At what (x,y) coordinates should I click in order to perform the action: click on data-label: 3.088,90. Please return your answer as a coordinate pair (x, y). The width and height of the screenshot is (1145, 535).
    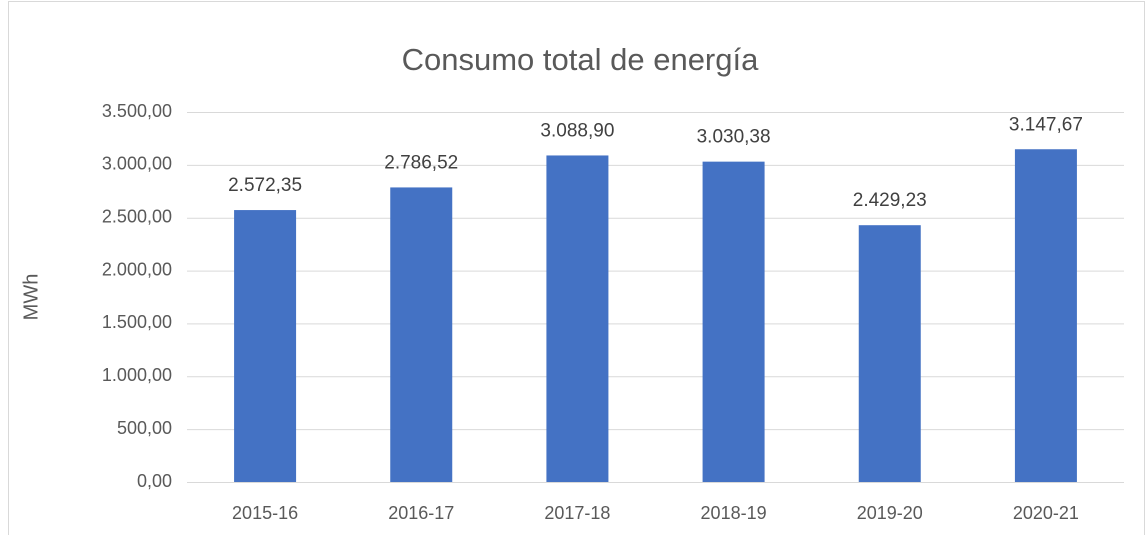
    Looking at the image, I should click on (577, 130).